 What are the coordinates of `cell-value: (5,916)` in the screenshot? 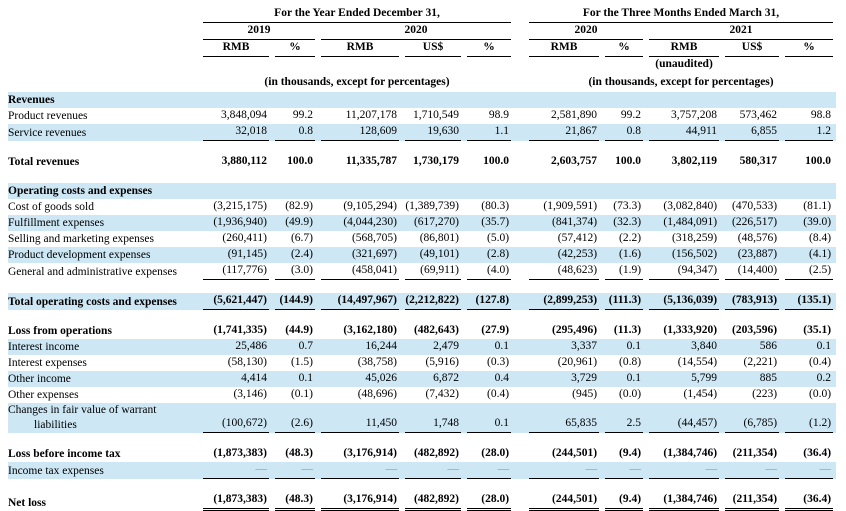 It's located at (442, 362).